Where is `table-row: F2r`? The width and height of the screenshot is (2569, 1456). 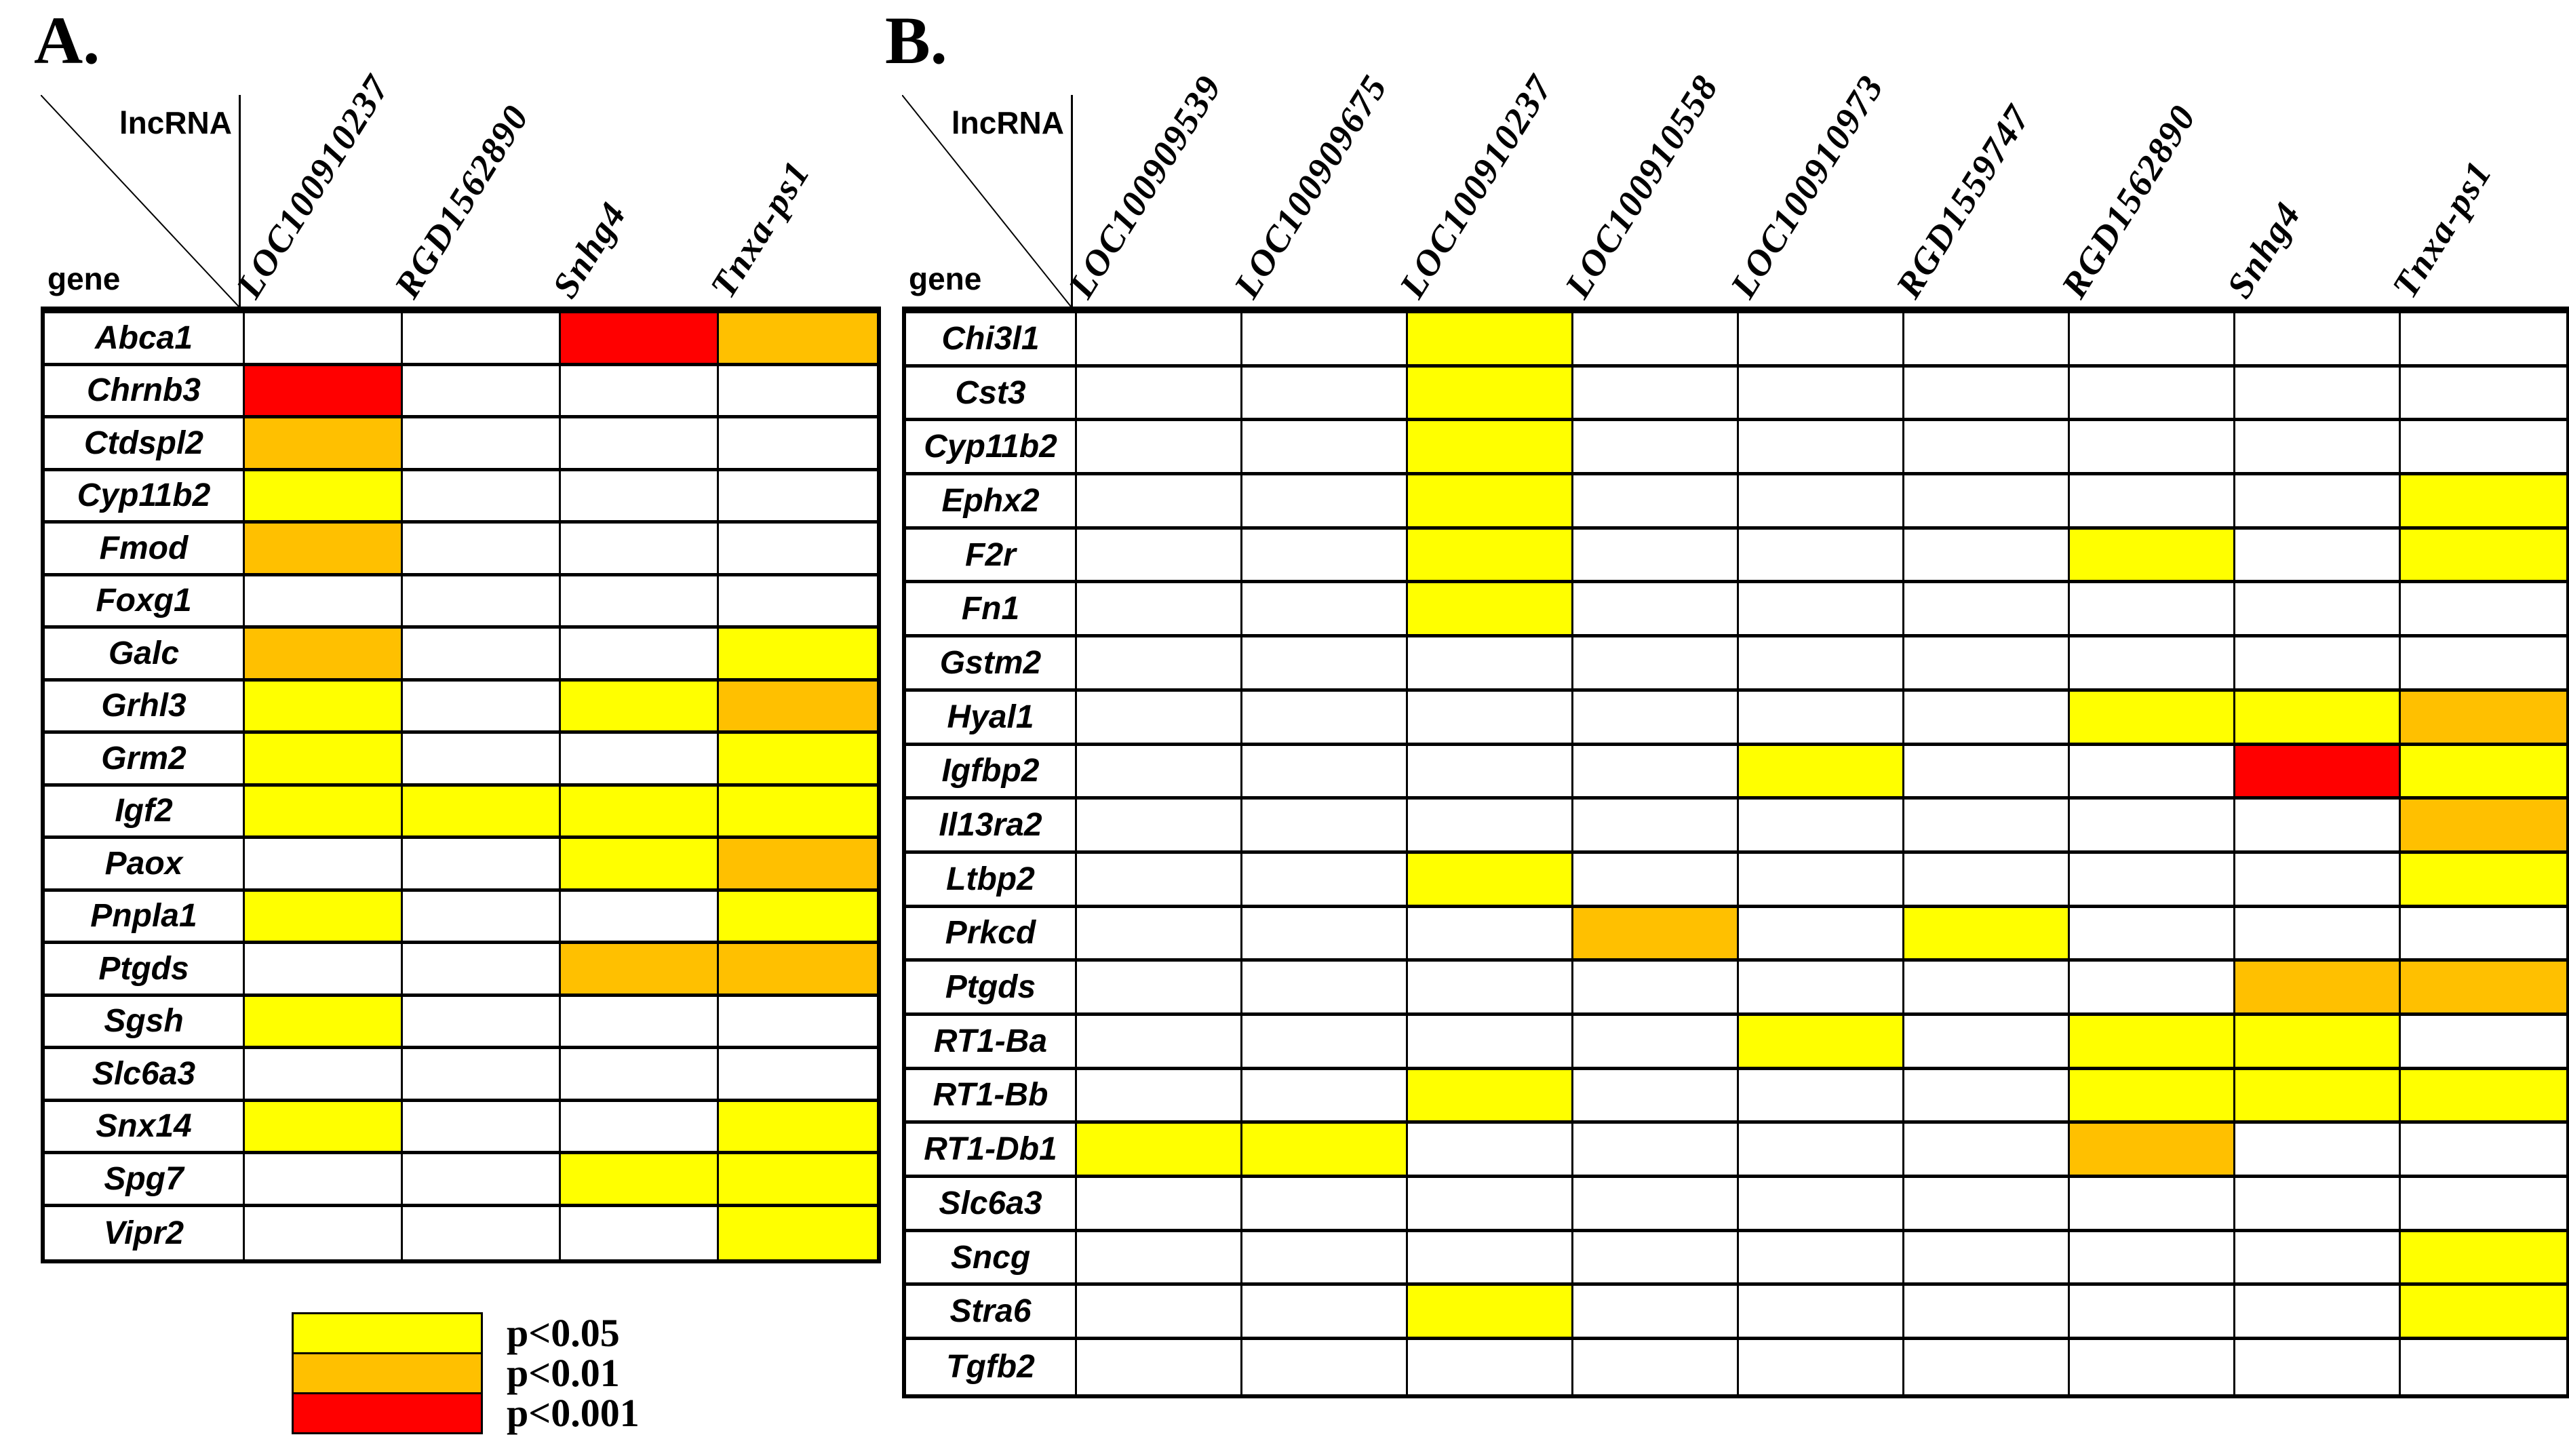 table-row: F2r is located at coordinates (1736, 556).